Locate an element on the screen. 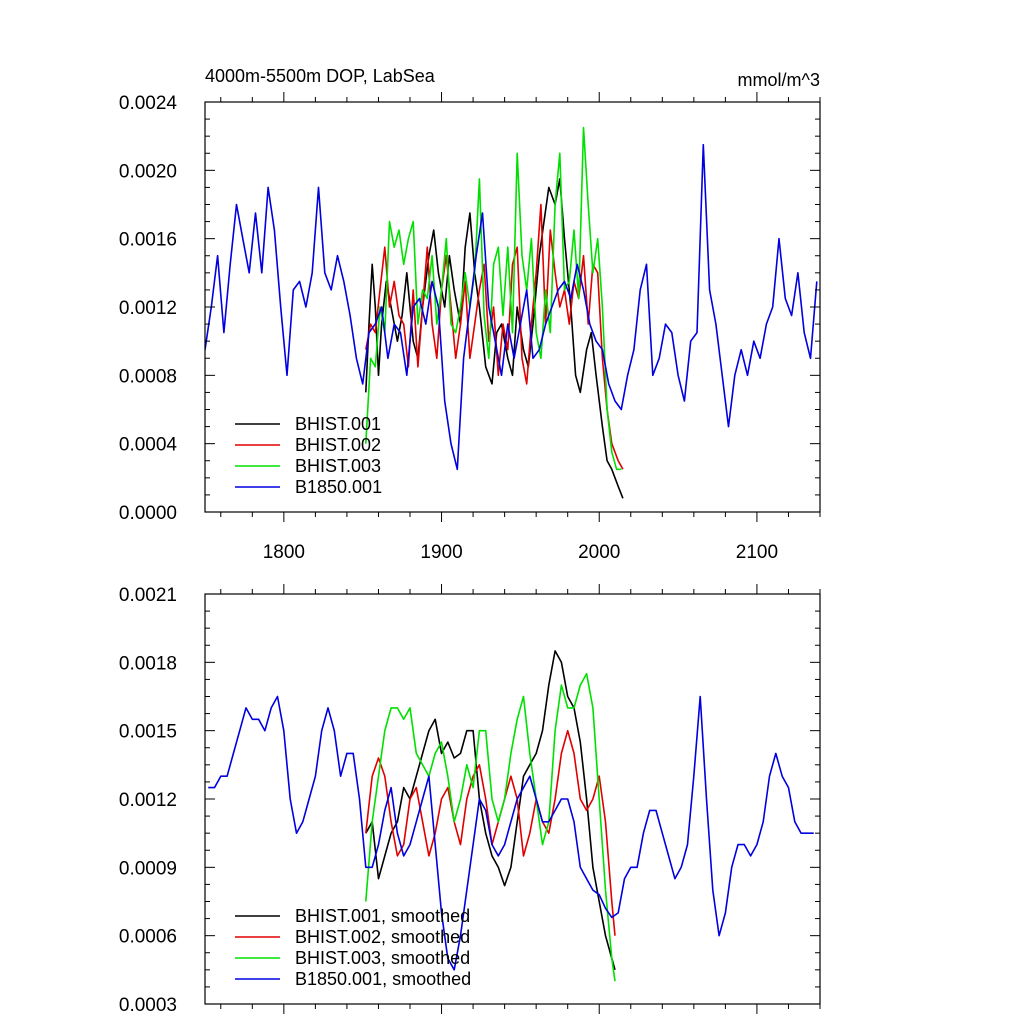  y-tick-label: 0.0004 is located at coordinates (148, 445).